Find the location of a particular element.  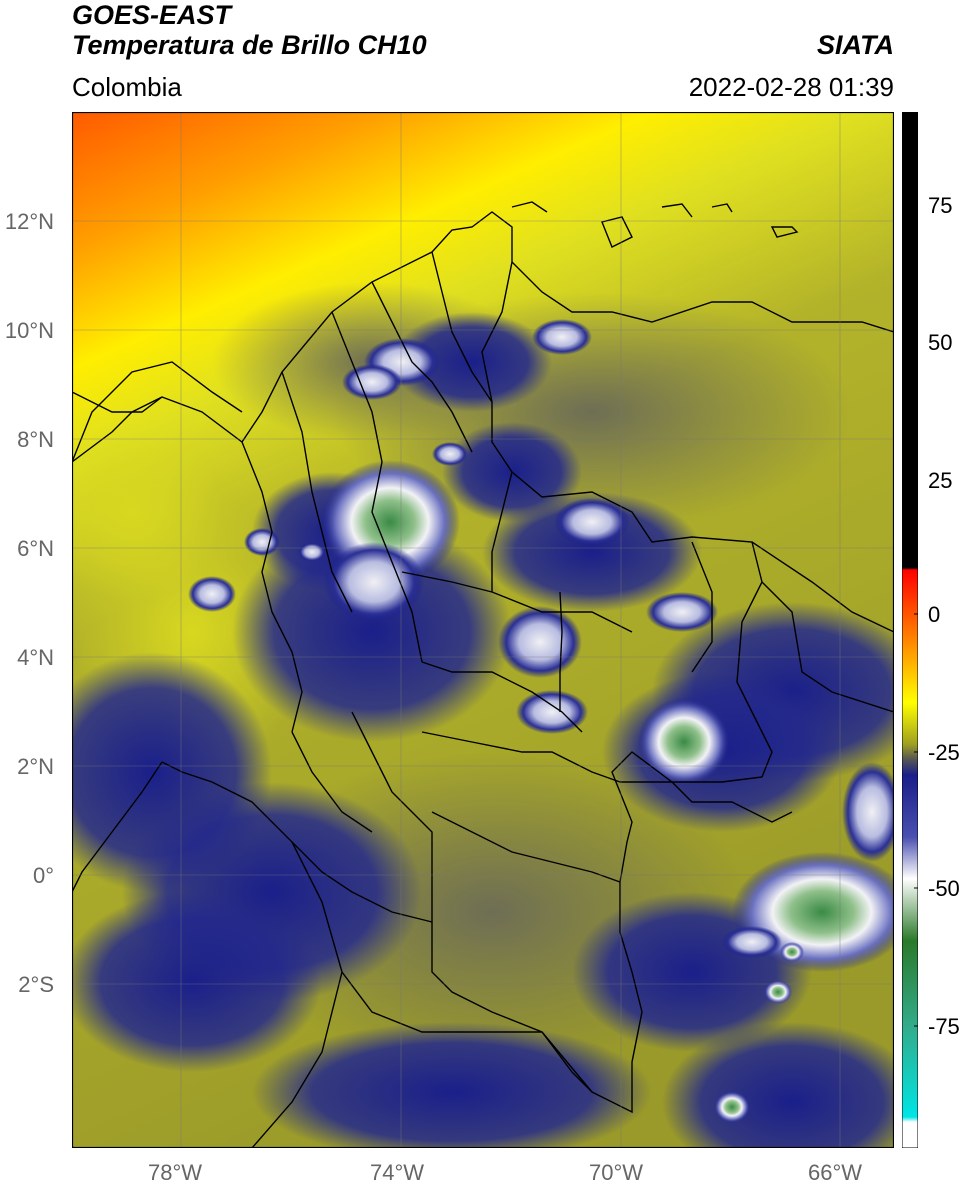

lon-label-78w: 78°W is located at coordinates (175, 1172).